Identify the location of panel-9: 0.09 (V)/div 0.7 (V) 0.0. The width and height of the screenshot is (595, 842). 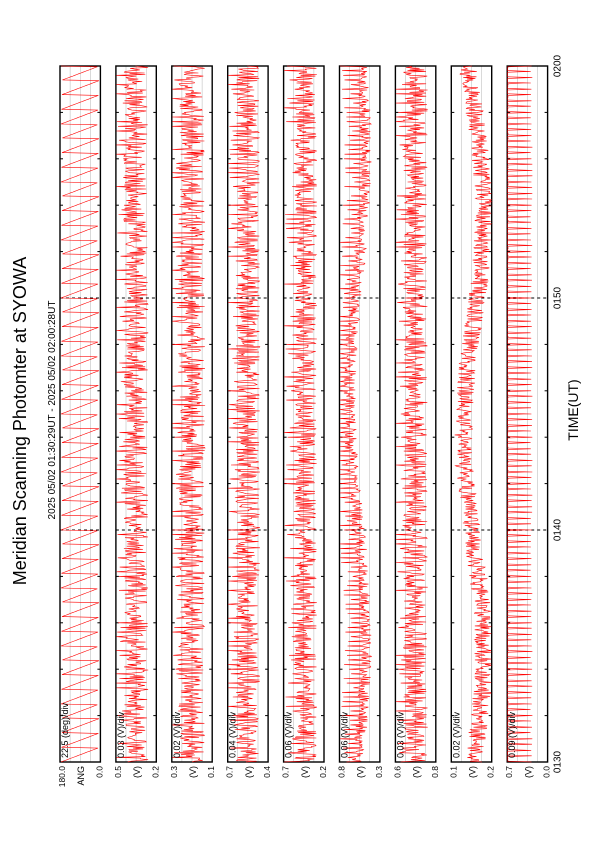
(528, 421).